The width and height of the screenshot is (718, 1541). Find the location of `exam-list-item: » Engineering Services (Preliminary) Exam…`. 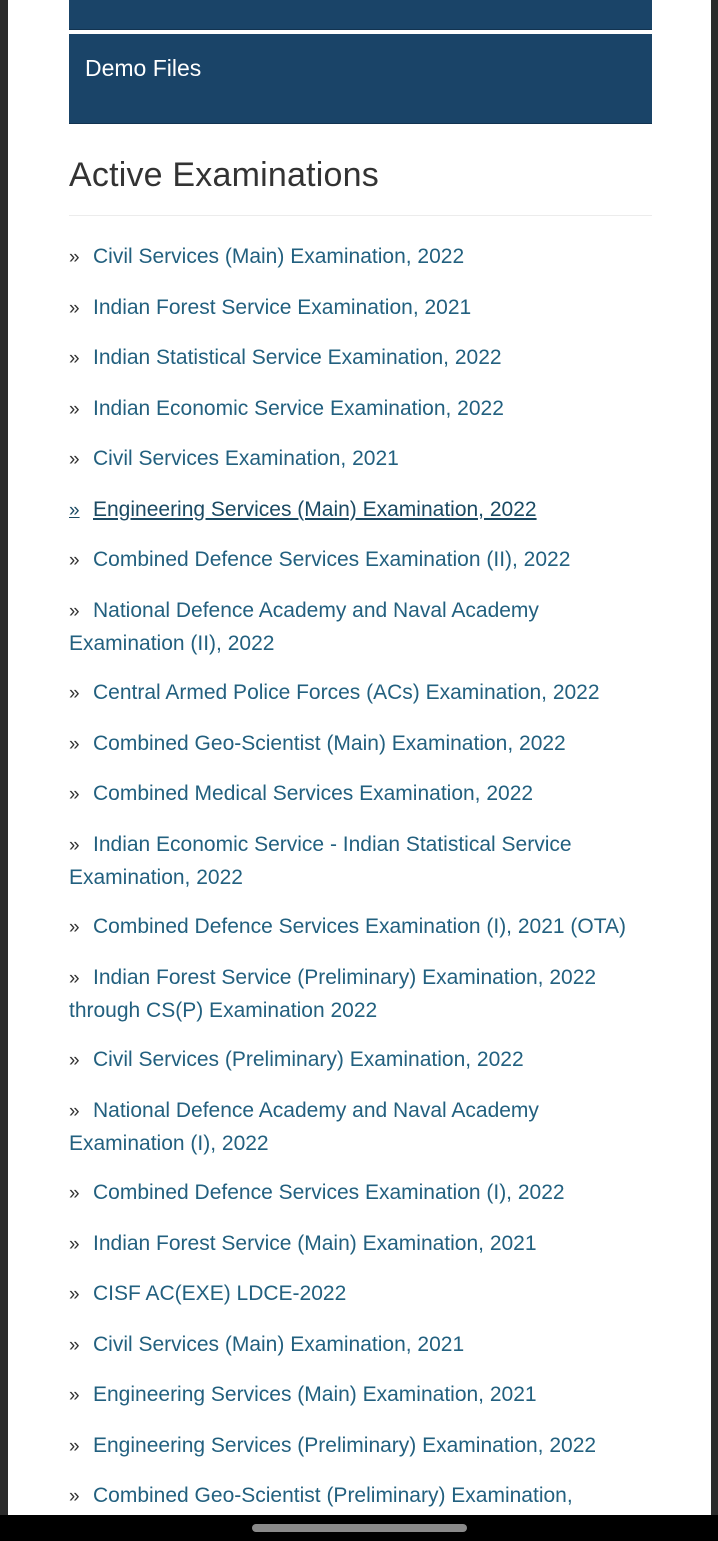

exam-list-item: » Engineering Services (Preliminary) Exam… is located at coordinates (354, 1446).